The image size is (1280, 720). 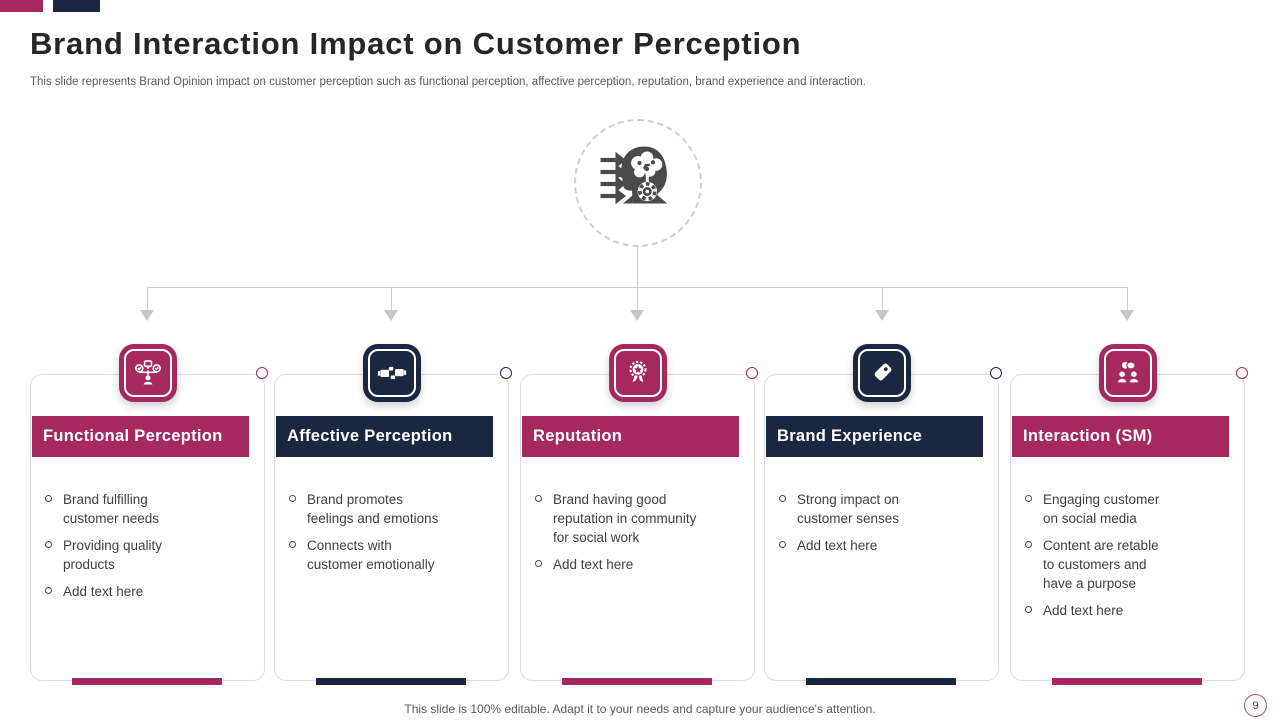 I want to click on card-title: Functional Perception, so click(x=133, y=436).